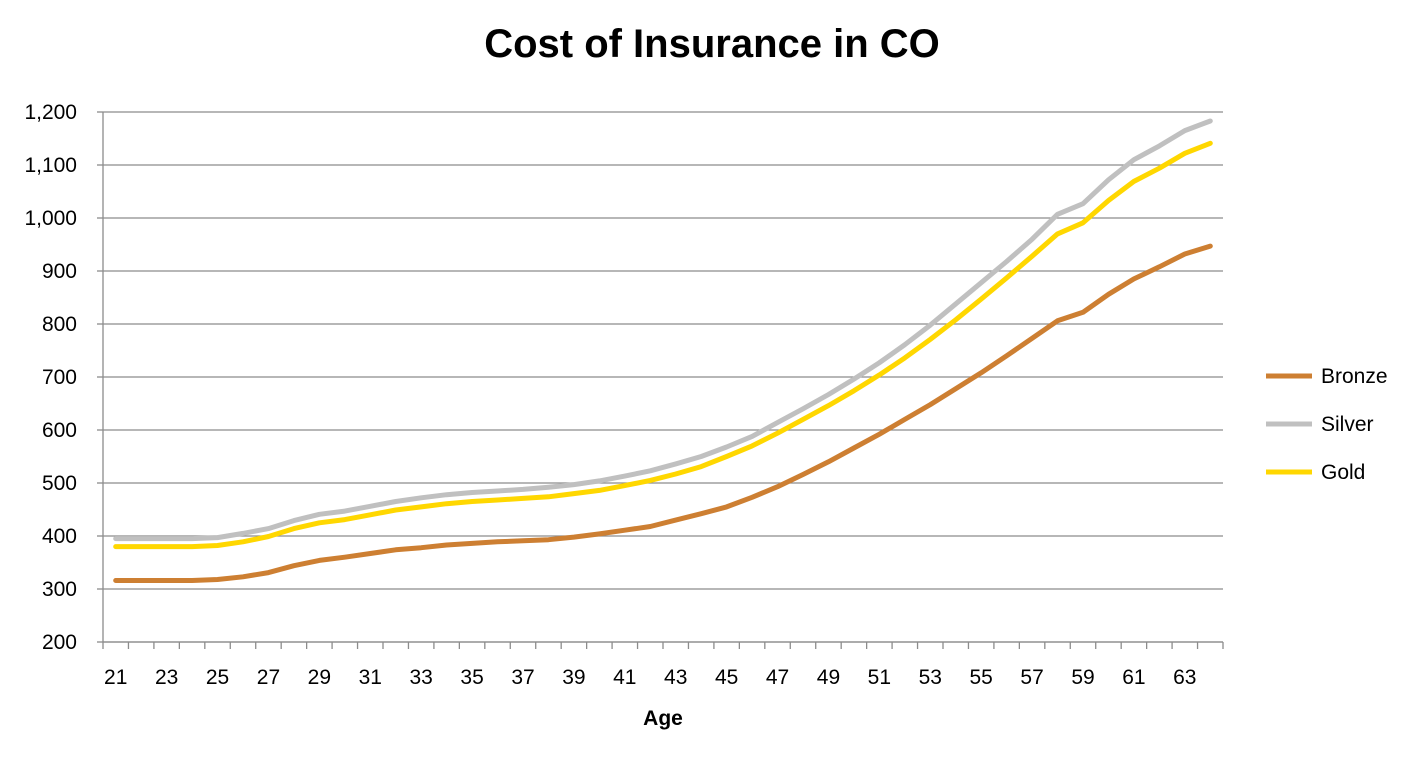 The width and height of the screenshot is (1424, 766). Describe the element at coordinates (59, 536) in the screenshot. I see `y-tick-label: 400` at that location.